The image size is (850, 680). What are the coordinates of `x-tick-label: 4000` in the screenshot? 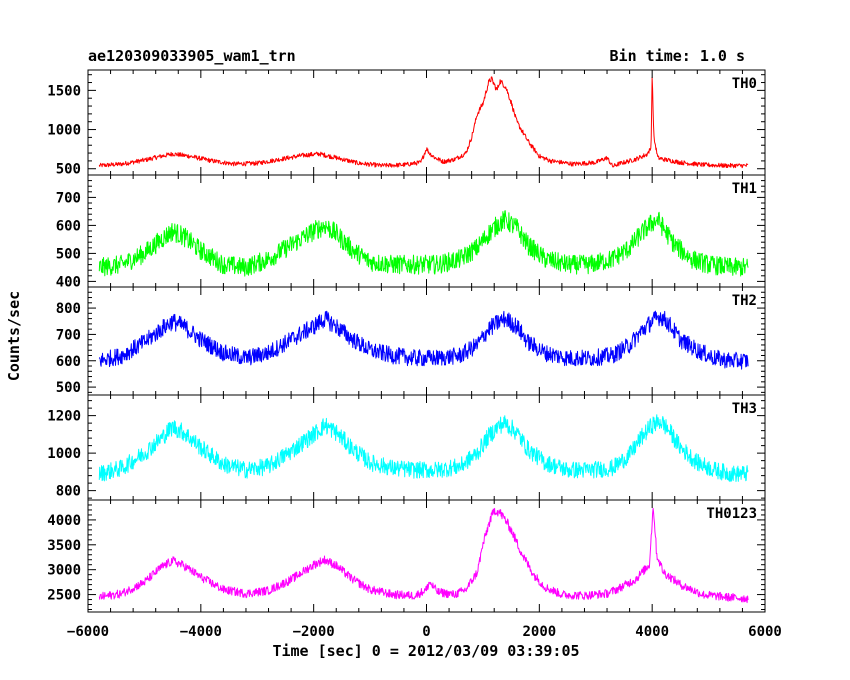 It's located at (652, 632).